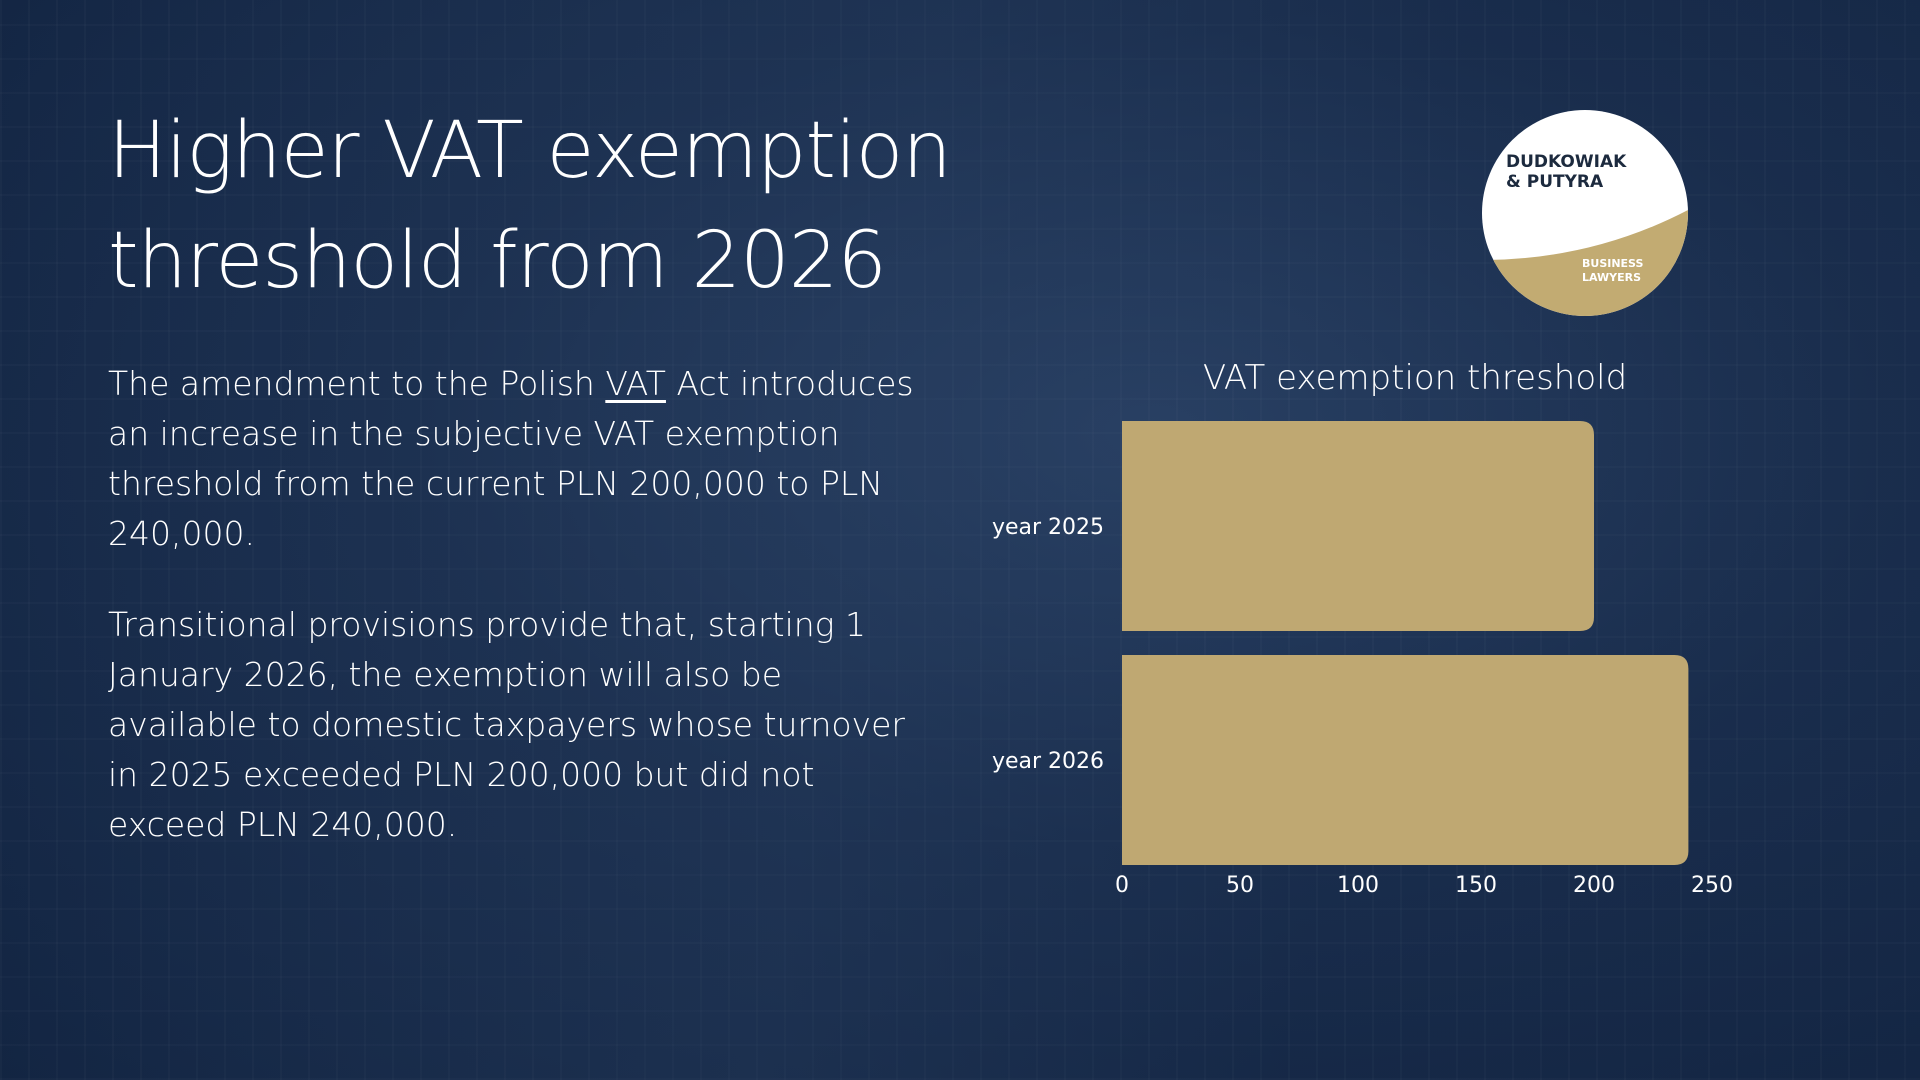 This screenshot has height=1080, width=1920. I want to click on x-tick-label: 200, so click(1594, 885).